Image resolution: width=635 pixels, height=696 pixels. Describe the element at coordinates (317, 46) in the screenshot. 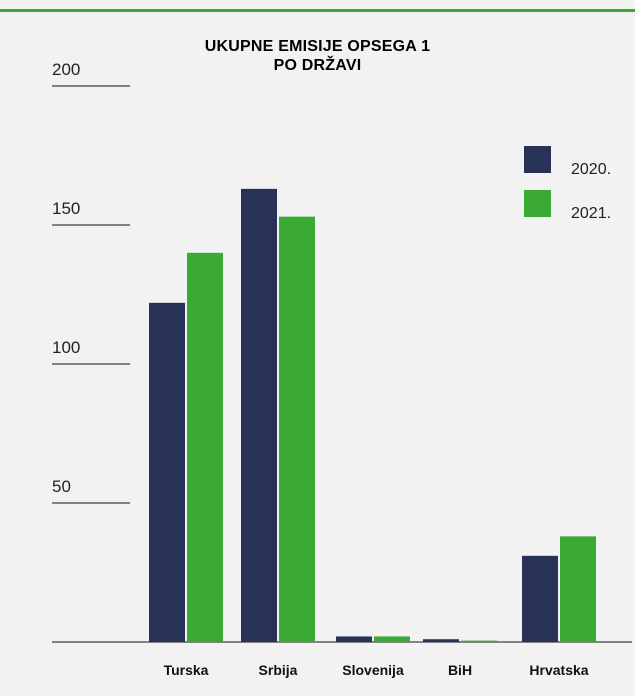

I see `chart-title-line-1: UKUPNE EMISIJE OPSEGA 1` at that location.